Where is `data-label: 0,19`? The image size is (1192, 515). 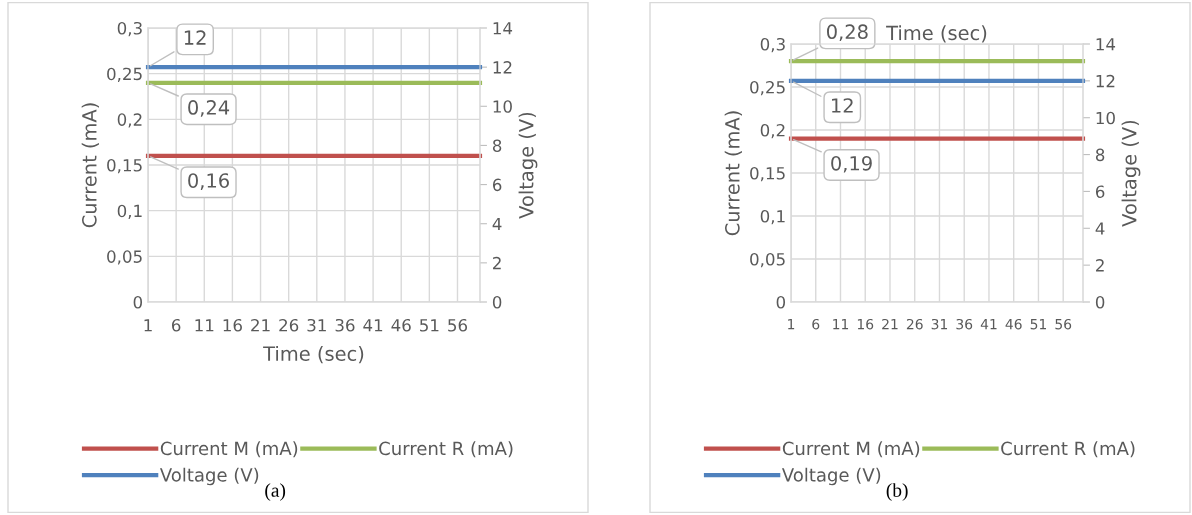 data-label: 0,19 is located at coordinates (851, 164).